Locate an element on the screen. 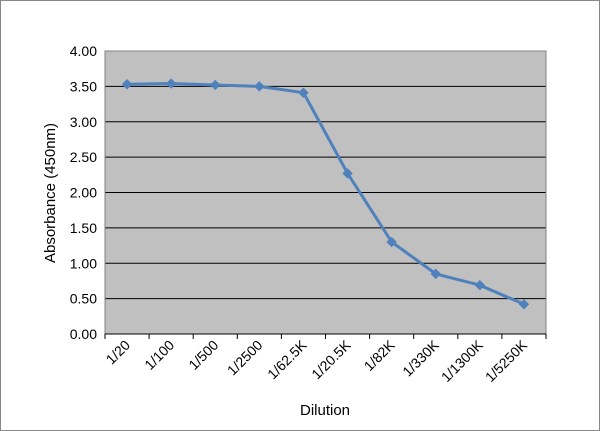 This screenshot has height=431, width=600. y-tick-label: 3.00 is located at coordinates (83, 122).